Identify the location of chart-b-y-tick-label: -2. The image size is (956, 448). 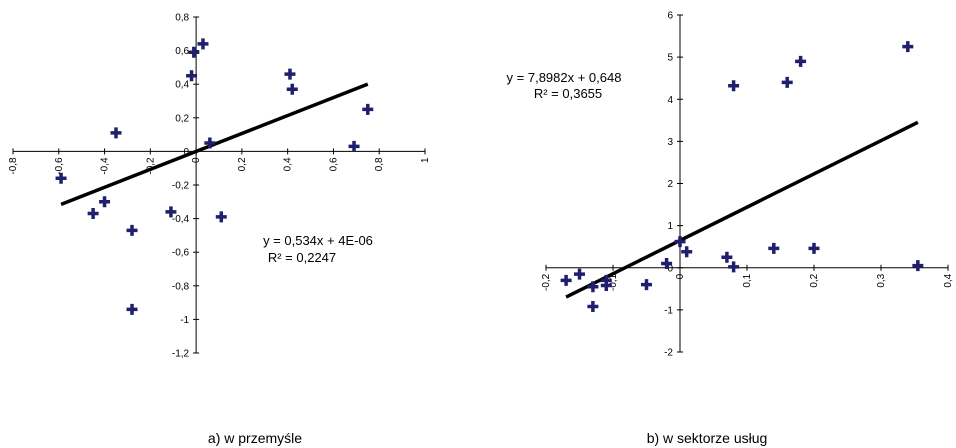
(668, 353).